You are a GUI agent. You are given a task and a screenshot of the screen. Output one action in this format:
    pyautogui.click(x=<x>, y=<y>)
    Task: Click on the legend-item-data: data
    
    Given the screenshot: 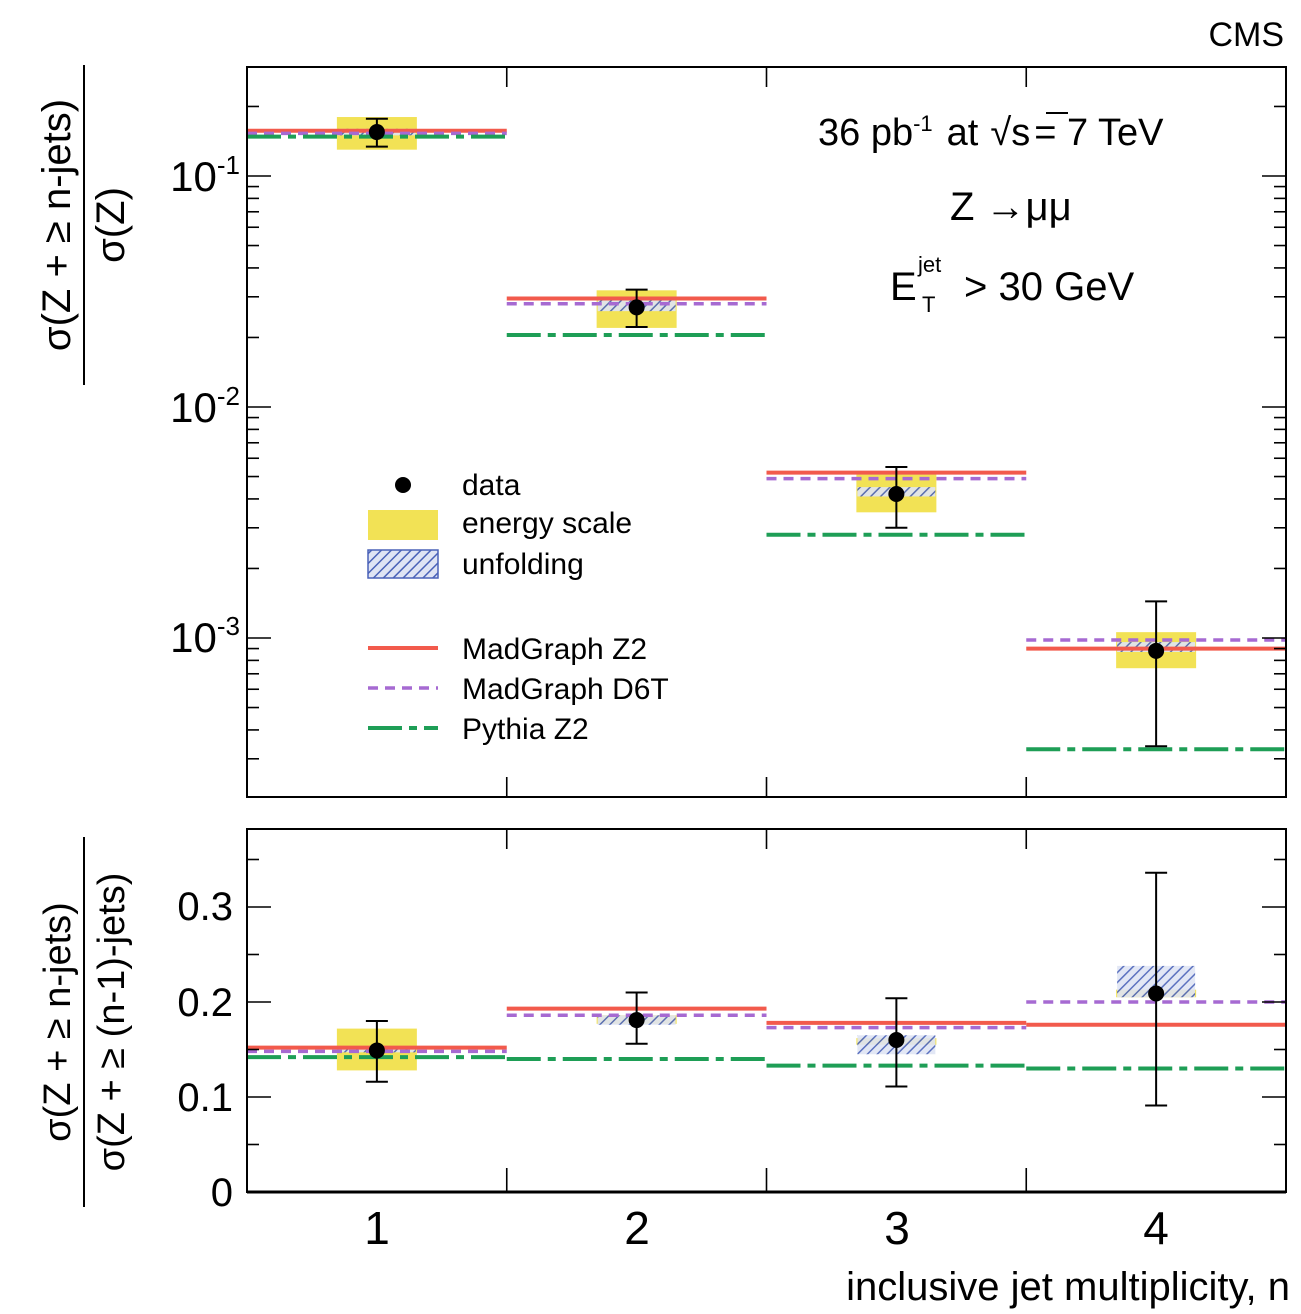 What is the action you would take?
    pyautogui.click(x=458, y=485)
    